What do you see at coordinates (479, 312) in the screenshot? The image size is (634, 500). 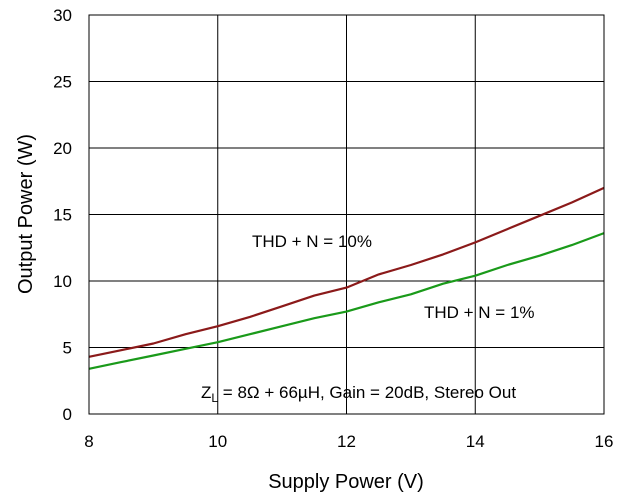 I see `series-label-thd-1: THD + N = 1%` at bounding box center [479, 312].